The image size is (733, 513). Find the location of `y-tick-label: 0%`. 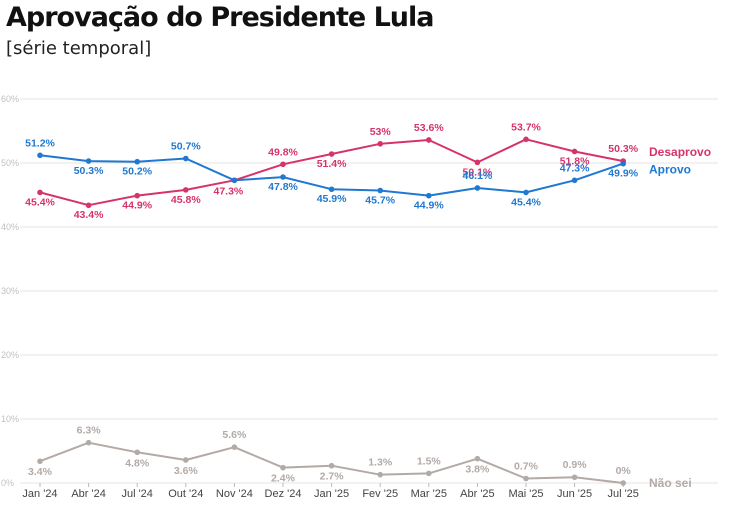

y-tick-label: 0% is located at coordinates (7, 483).